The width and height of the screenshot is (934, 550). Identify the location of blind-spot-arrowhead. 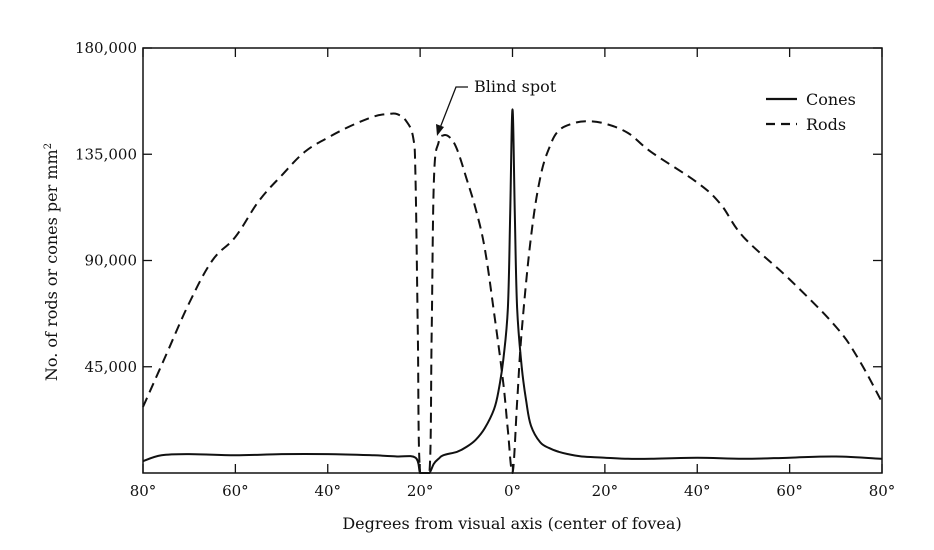
(440, 130).